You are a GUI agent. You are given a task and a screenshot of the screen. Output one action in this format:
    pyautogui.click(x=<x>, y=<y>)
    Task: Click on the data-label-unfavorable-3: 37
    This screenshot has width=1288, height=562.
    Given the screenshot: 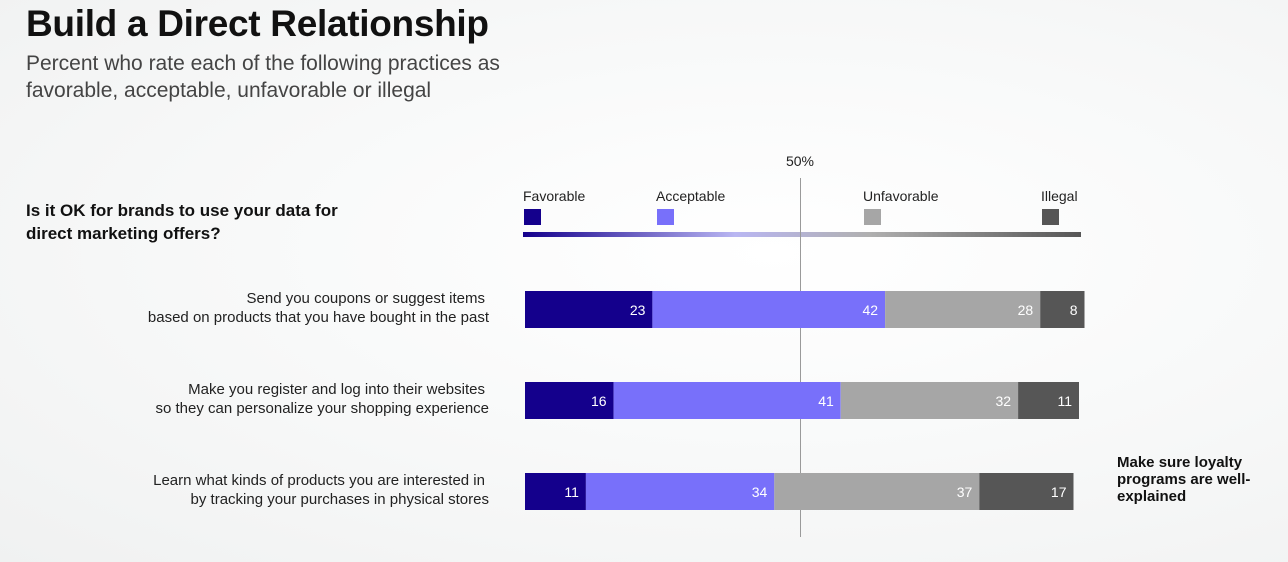 What is the action you would take?
    pyautogui.click(x=965, y=492)
    